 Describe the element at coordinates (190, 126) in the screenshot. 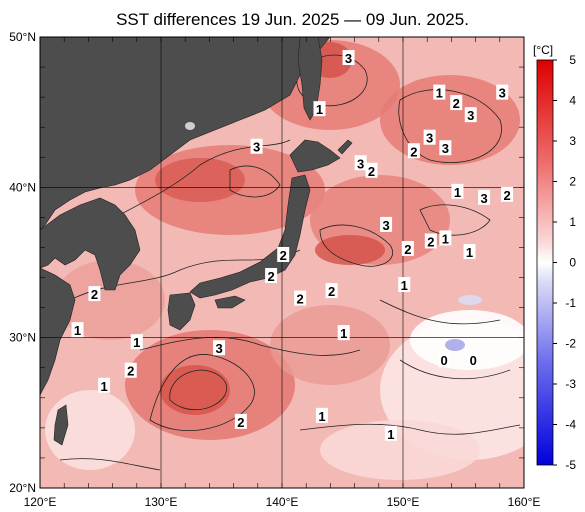

I see `lake-marker` at that location.